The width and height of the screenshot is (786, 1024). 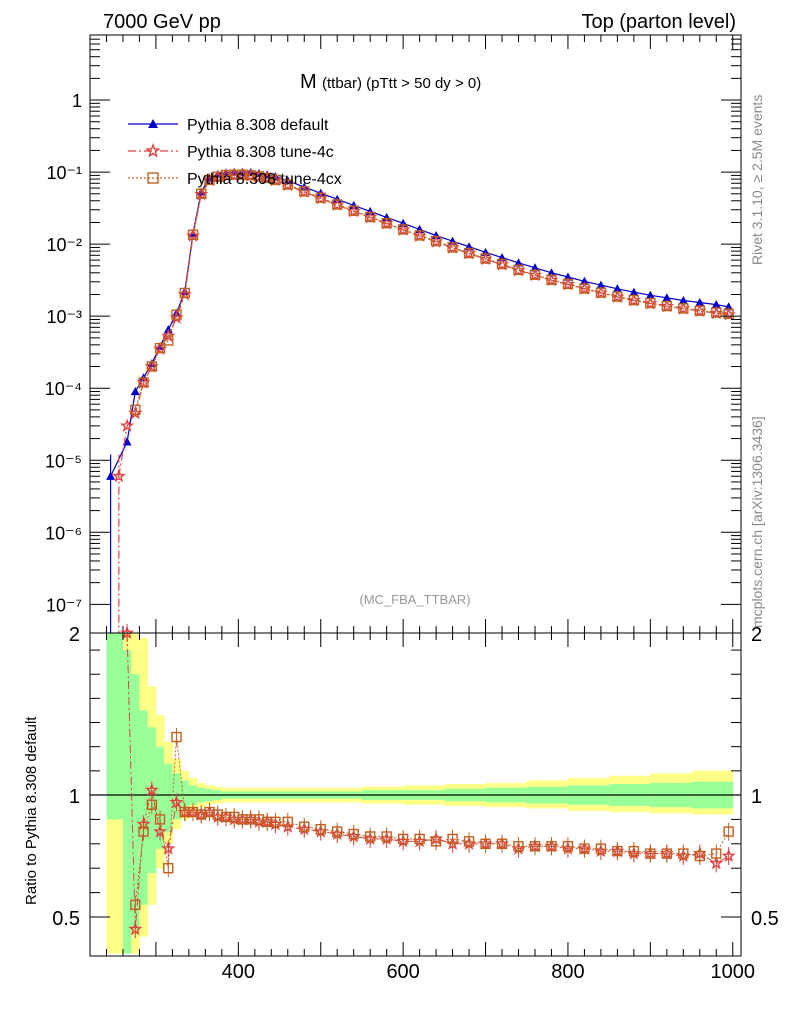 I want to click on legend-label: Pythia 8.308 tune-4cx, so click(x=264, y=179).